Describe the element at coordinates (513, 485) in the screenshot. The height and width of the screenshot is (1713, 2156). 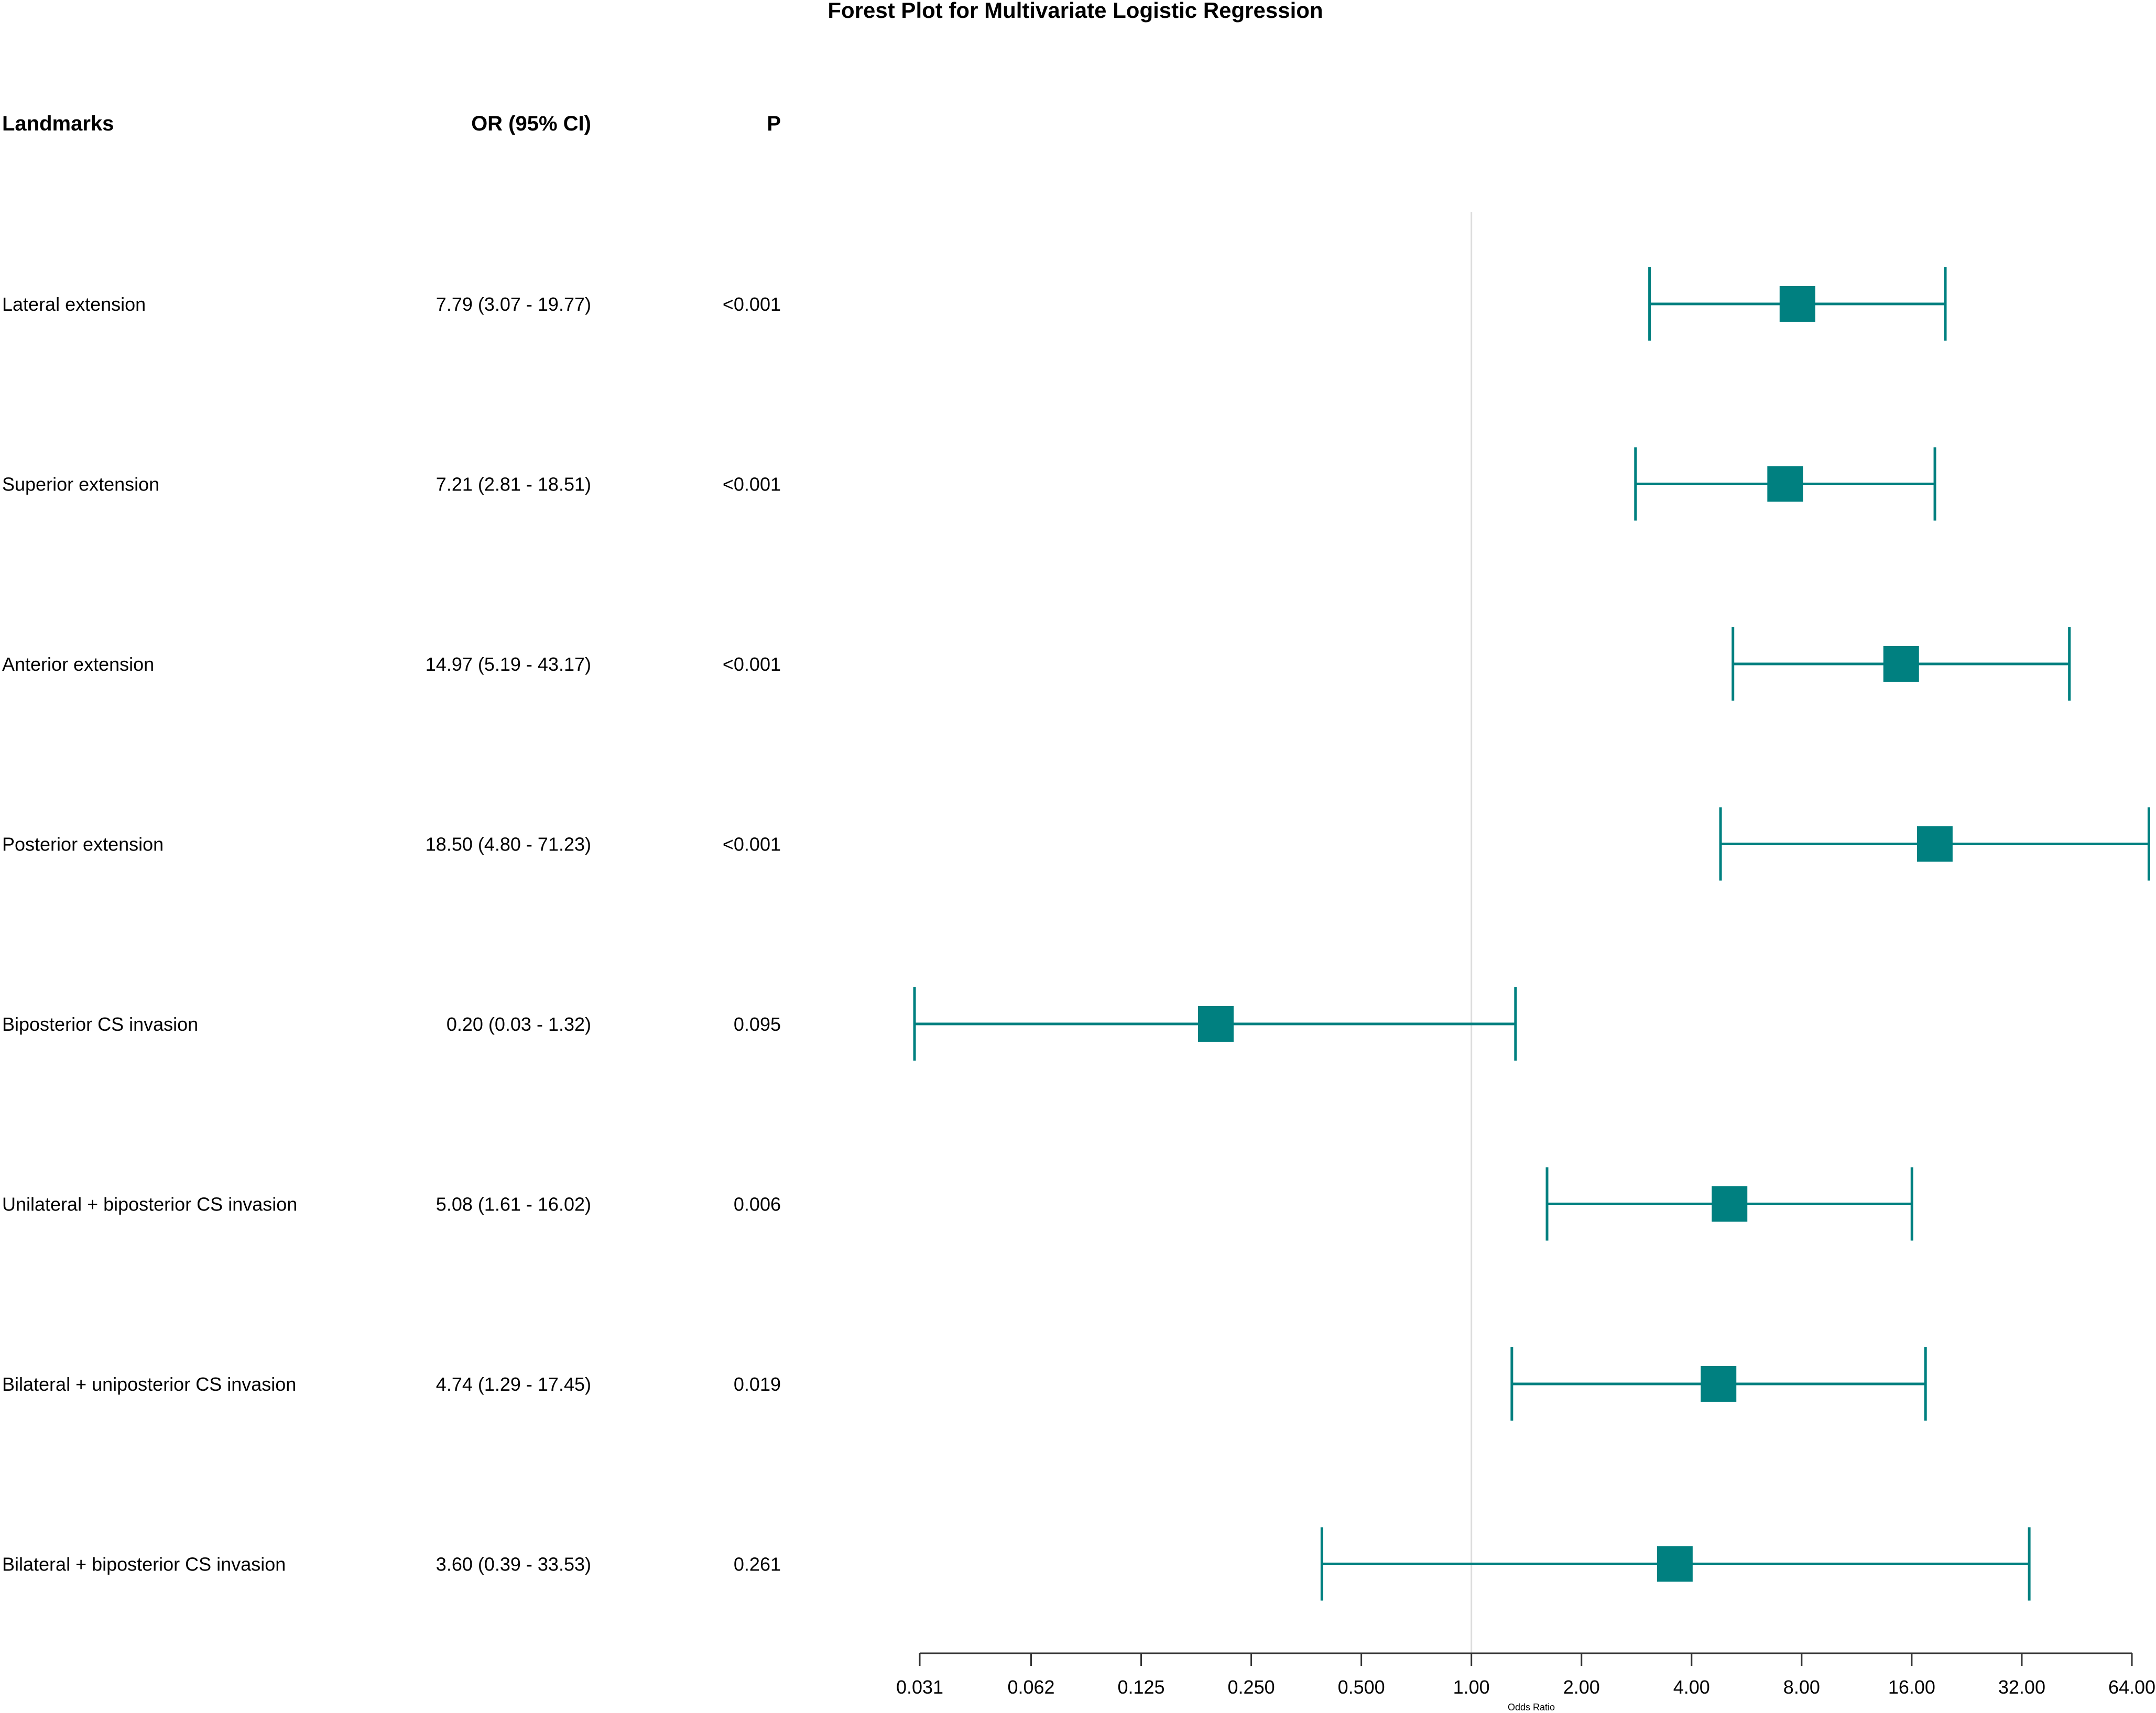
I see `row-or-ci: 7.21 (2.81 - 18.51)` at that location.